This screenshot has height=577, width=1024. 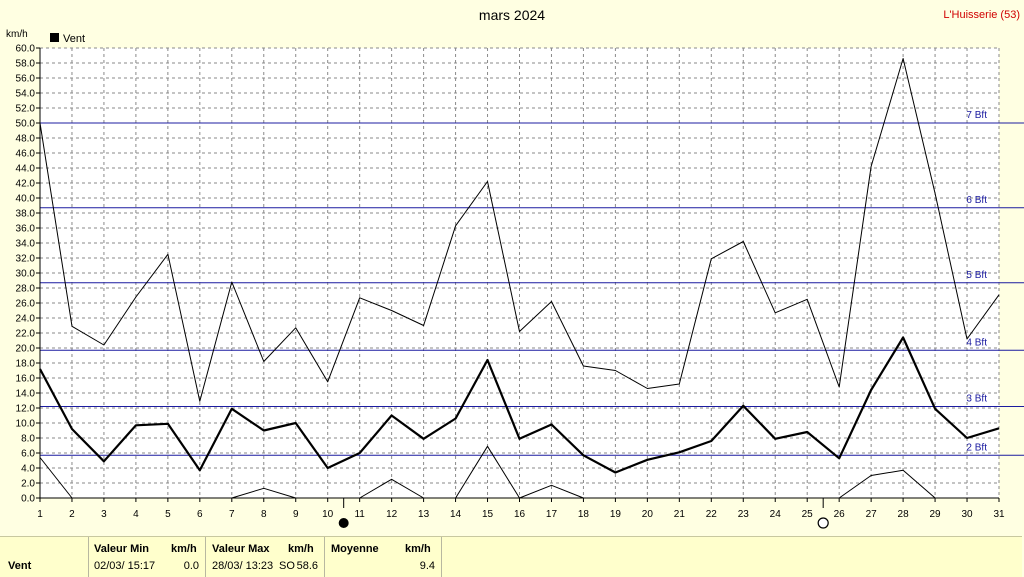 What do you see at coordinates (712, 514) in the screenshot?
I see `x-tick-label: 22` at bounding box center [712, 514].